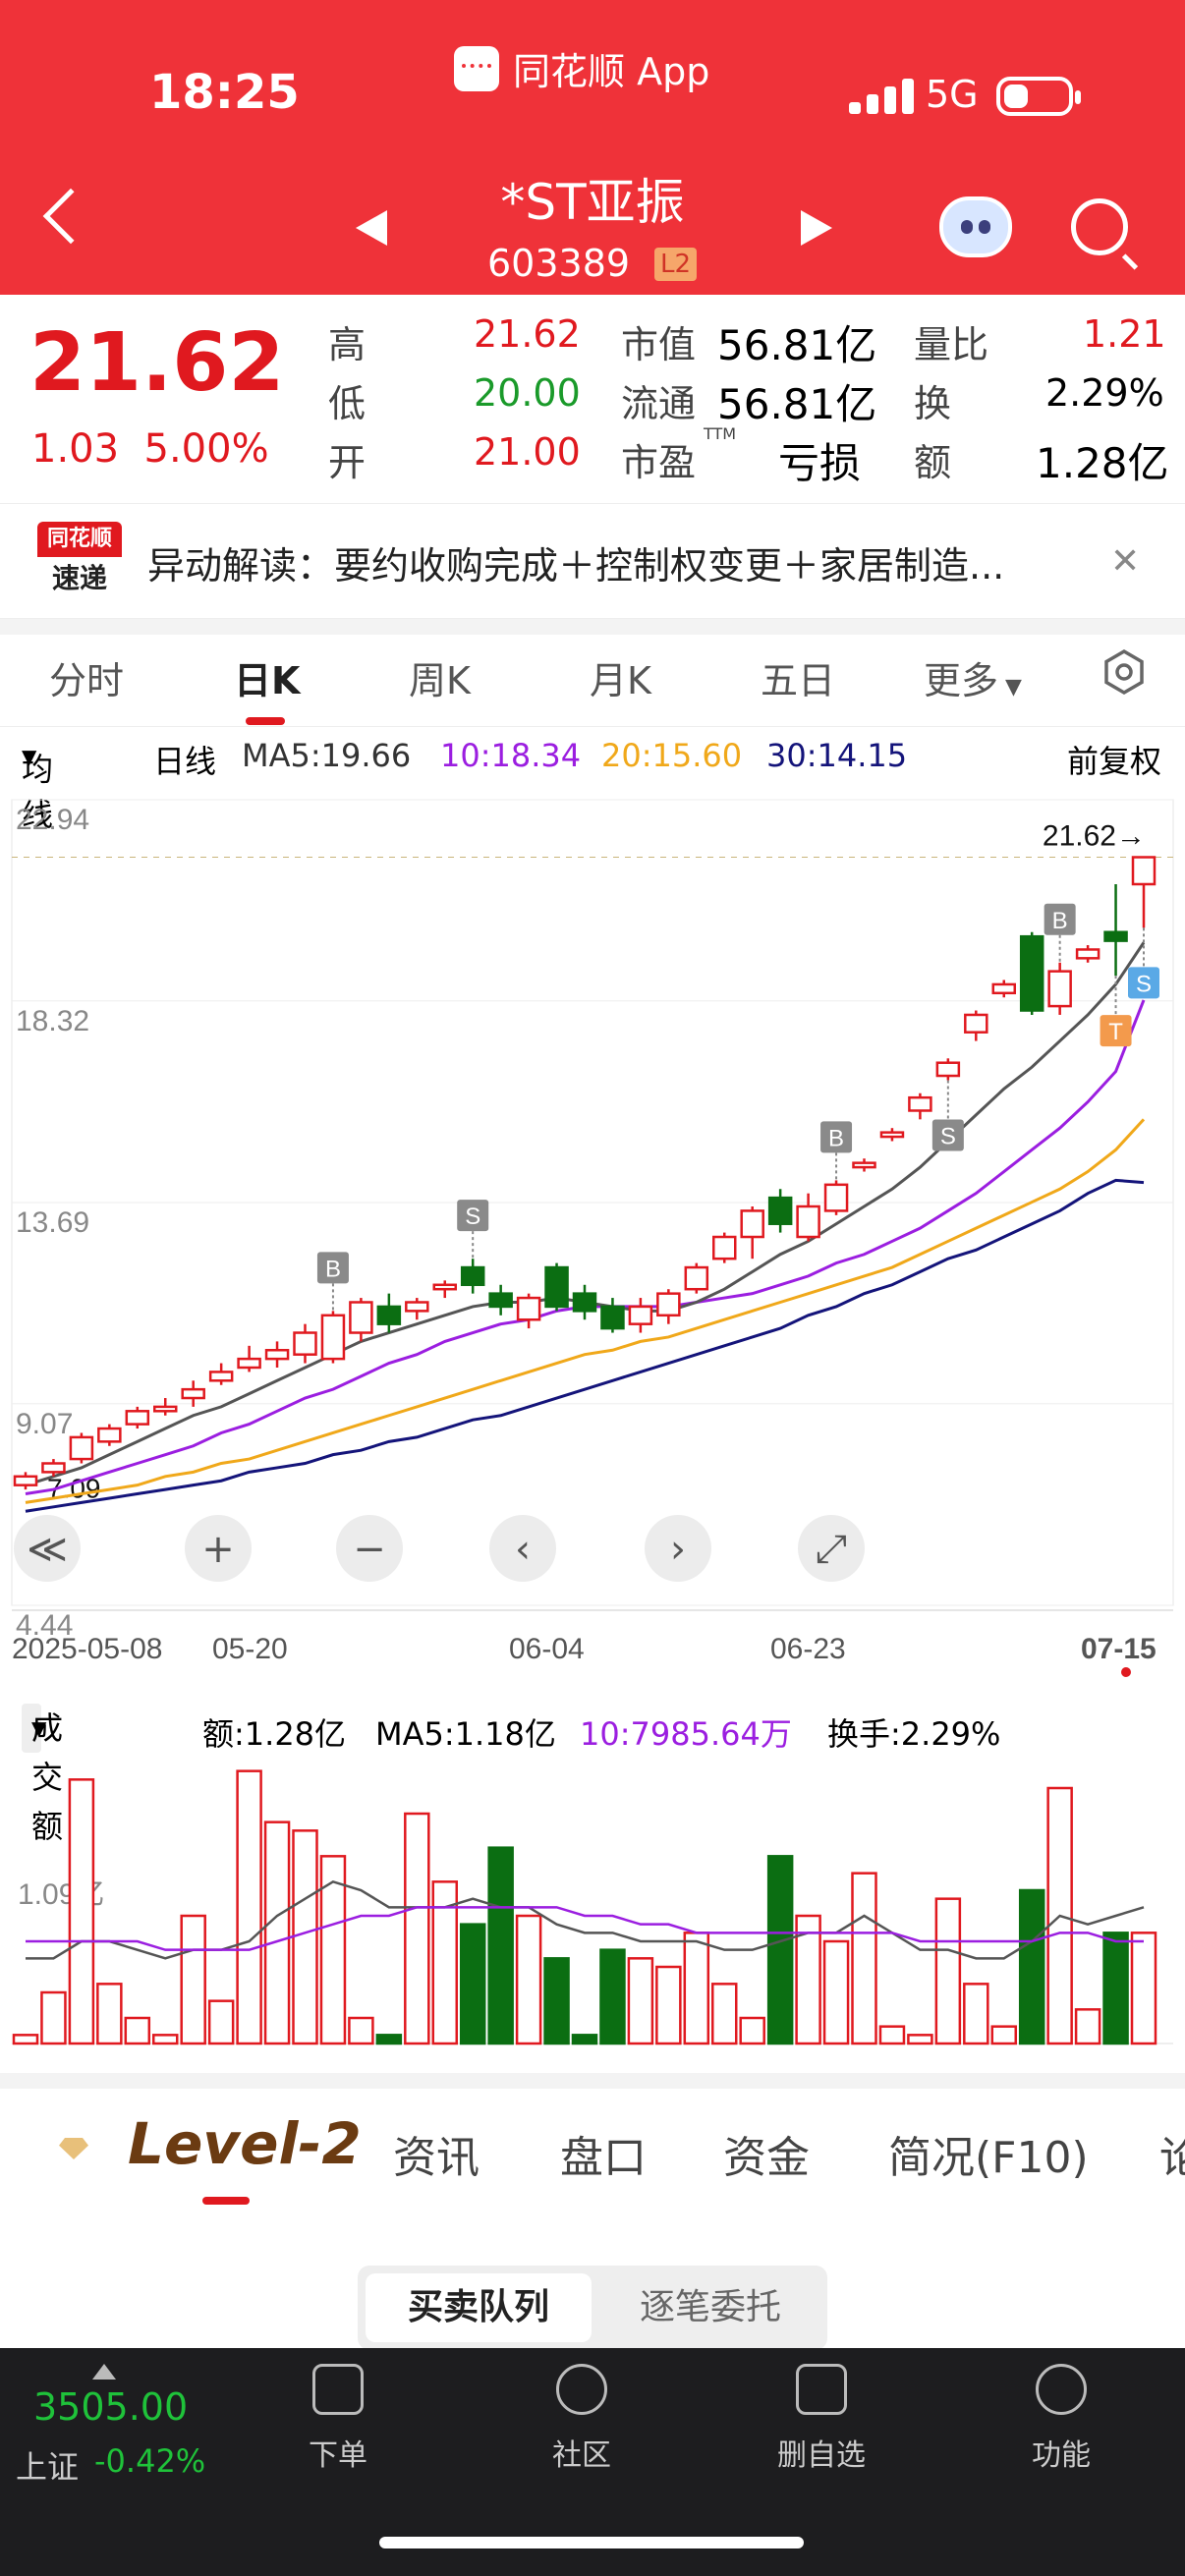  Describe the element at coordinates (479, 2307) in the screenshot. I see `subtab-queue: 买卖队列` at that location.